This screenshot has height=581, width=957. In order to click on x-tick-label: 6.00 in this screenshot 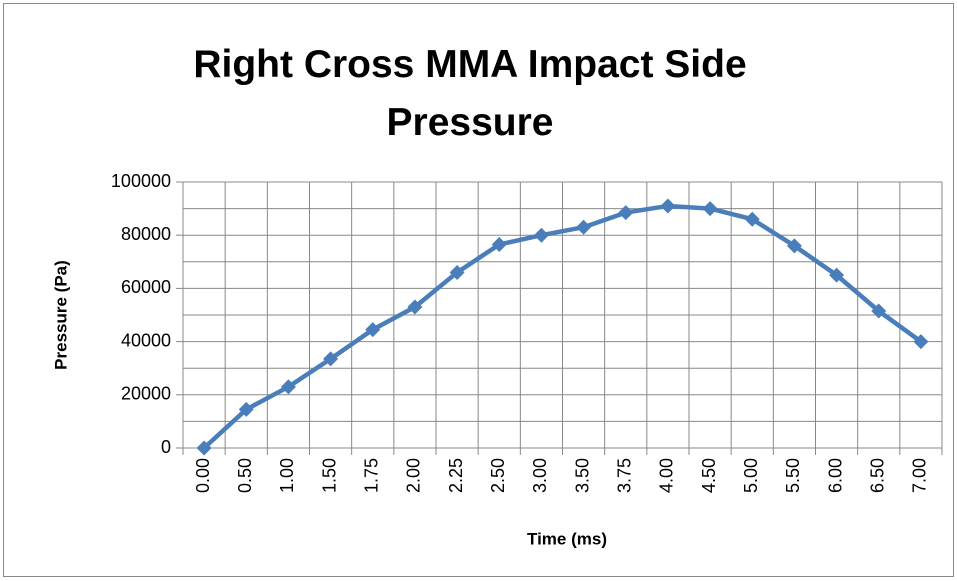, I will do `click(835, 475)`.